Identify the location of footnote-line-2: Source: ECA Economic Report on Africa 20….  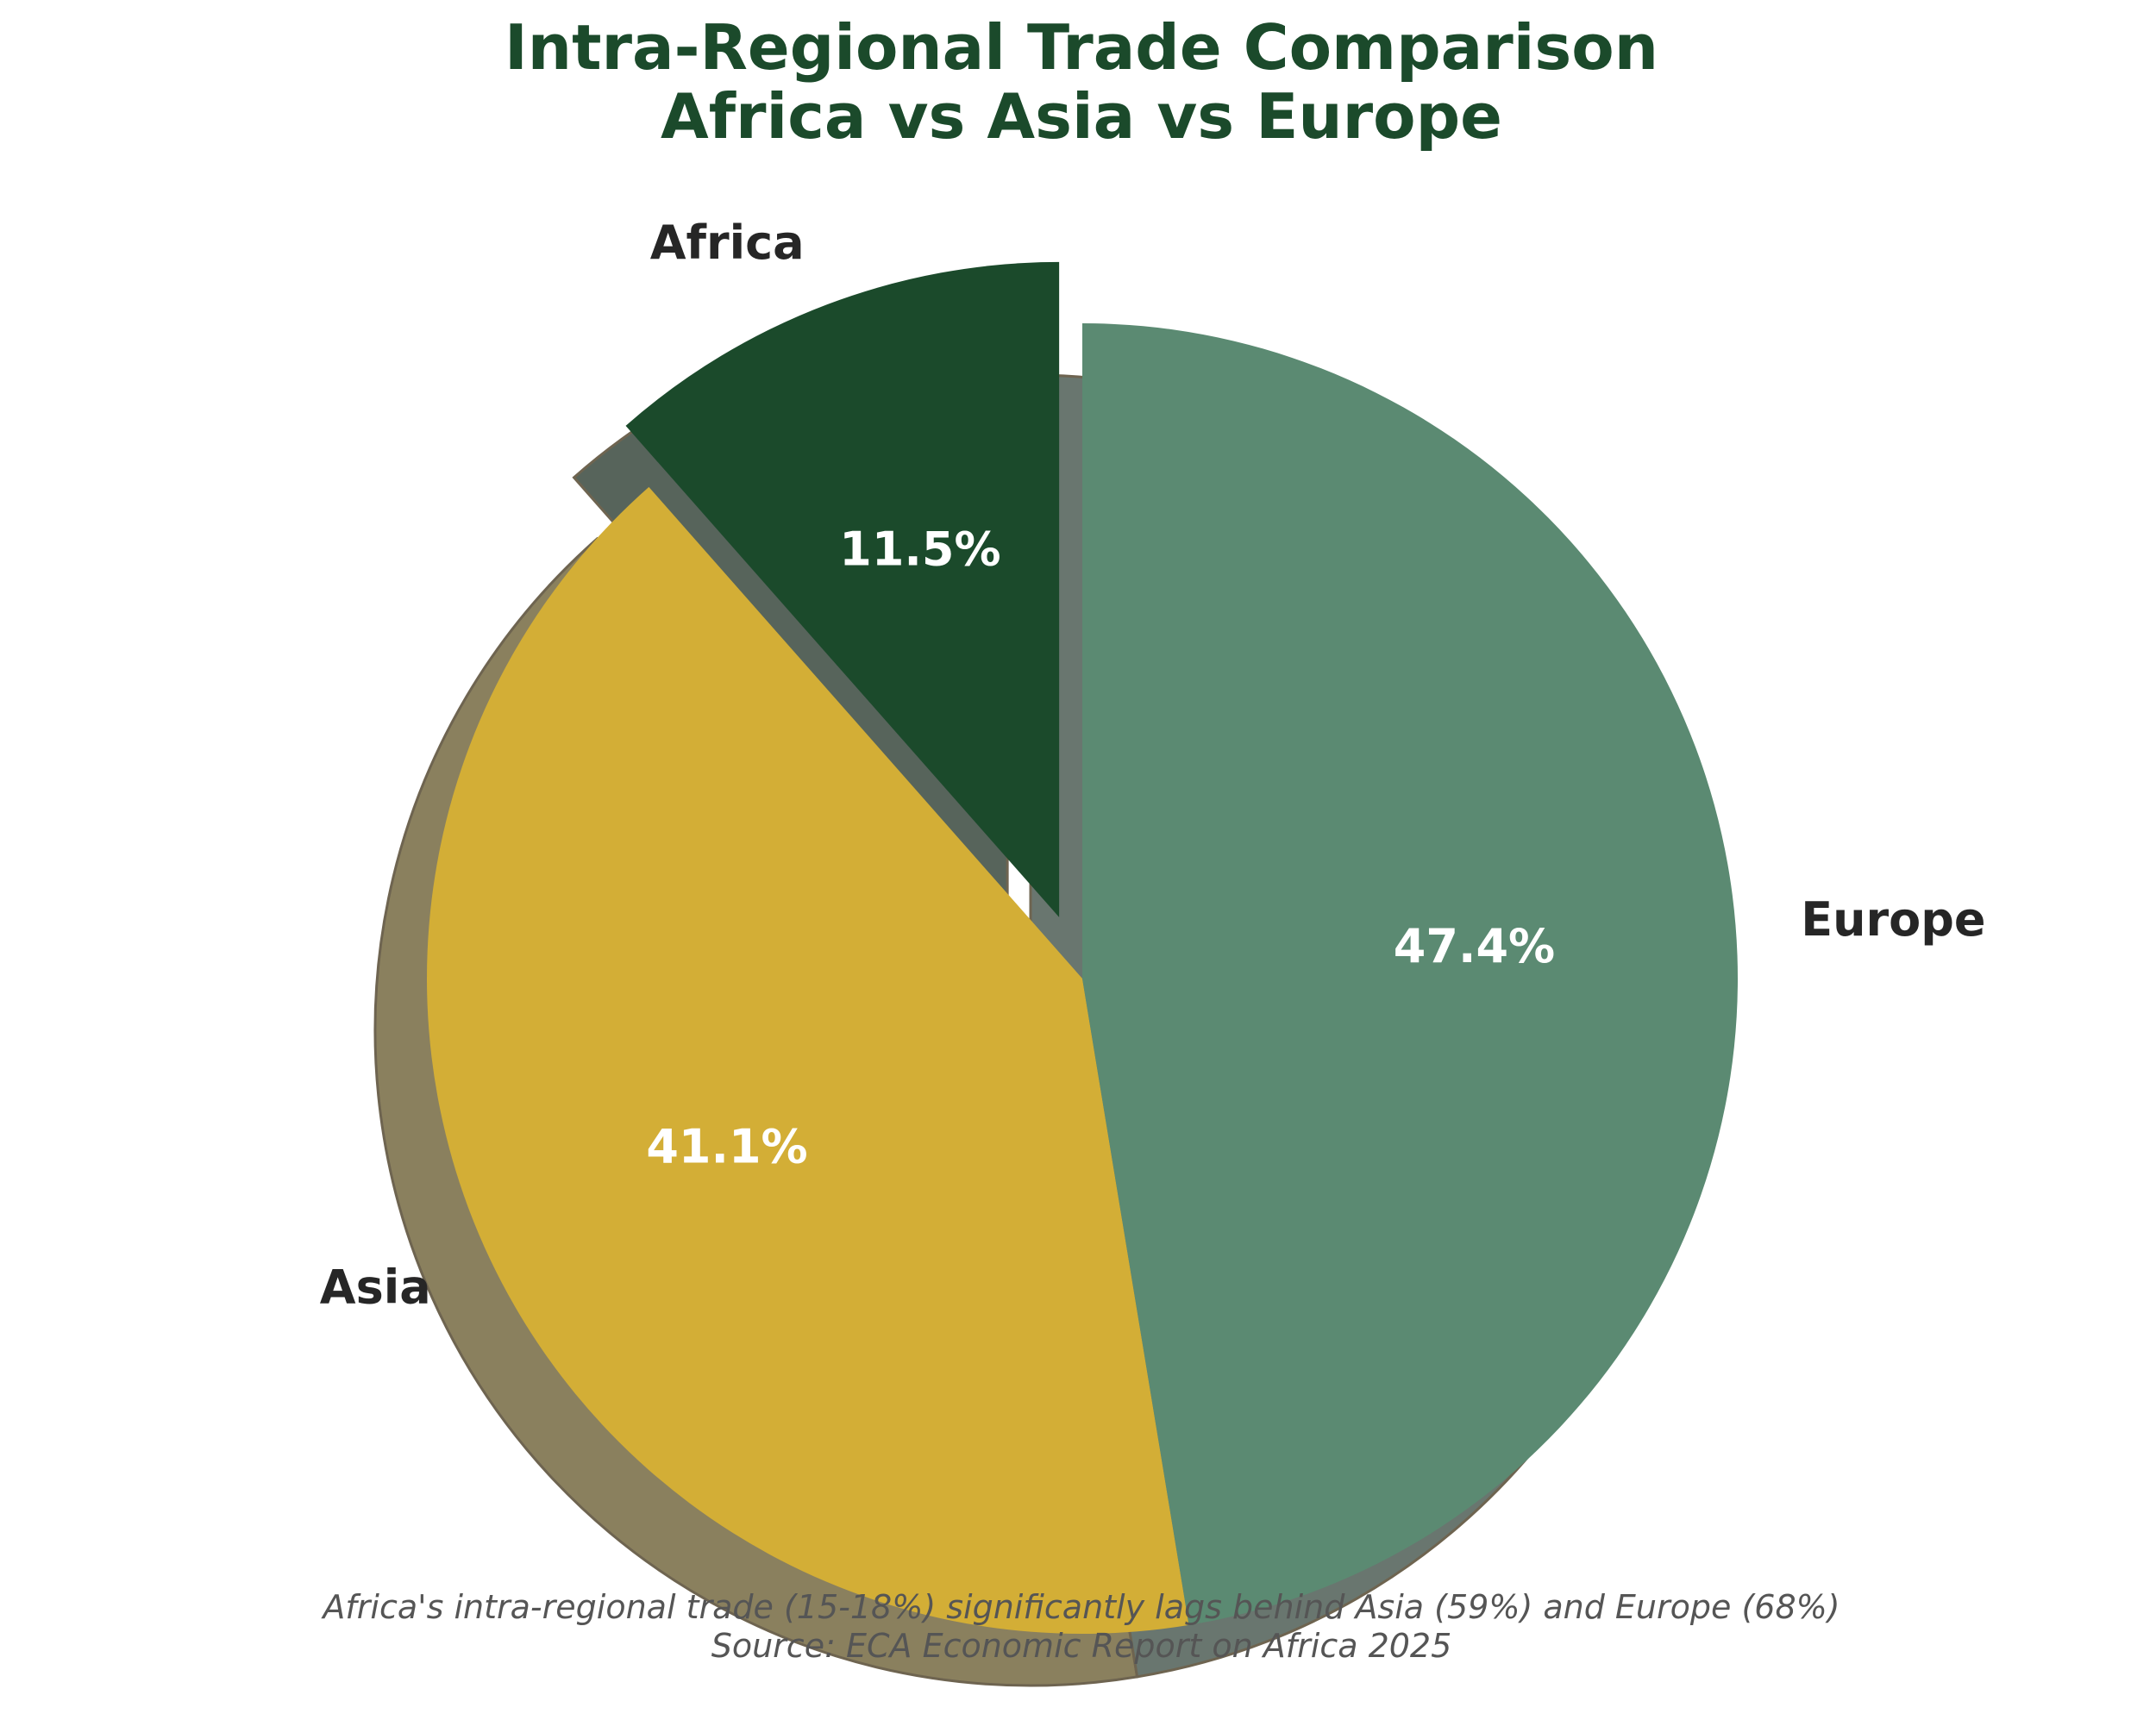
(1081, 1646).